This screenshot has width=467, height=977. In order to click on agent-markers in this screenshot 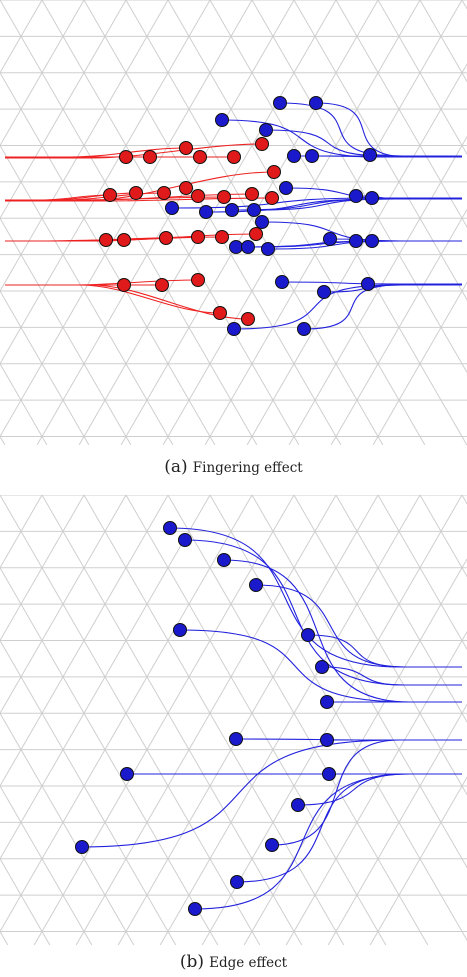, I will do `click(239, 216)`.